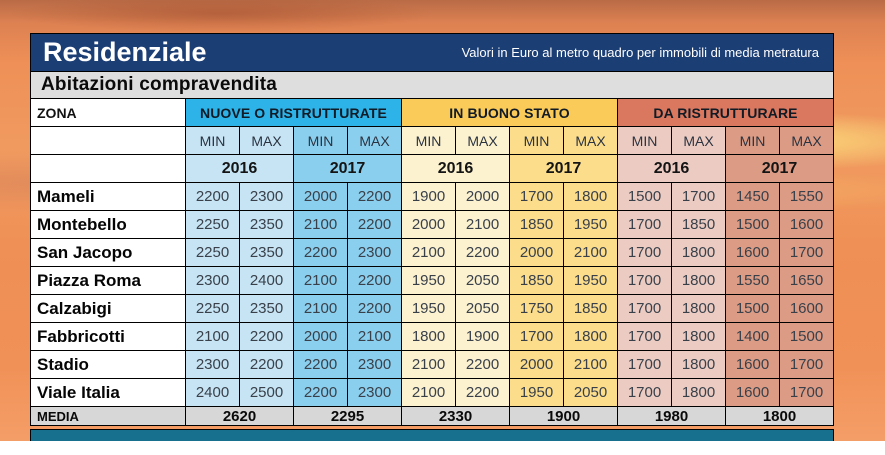  Describe the element at coordinates (455, 416) in the screenshot. I see `media-value-cell: 2330` at that location.